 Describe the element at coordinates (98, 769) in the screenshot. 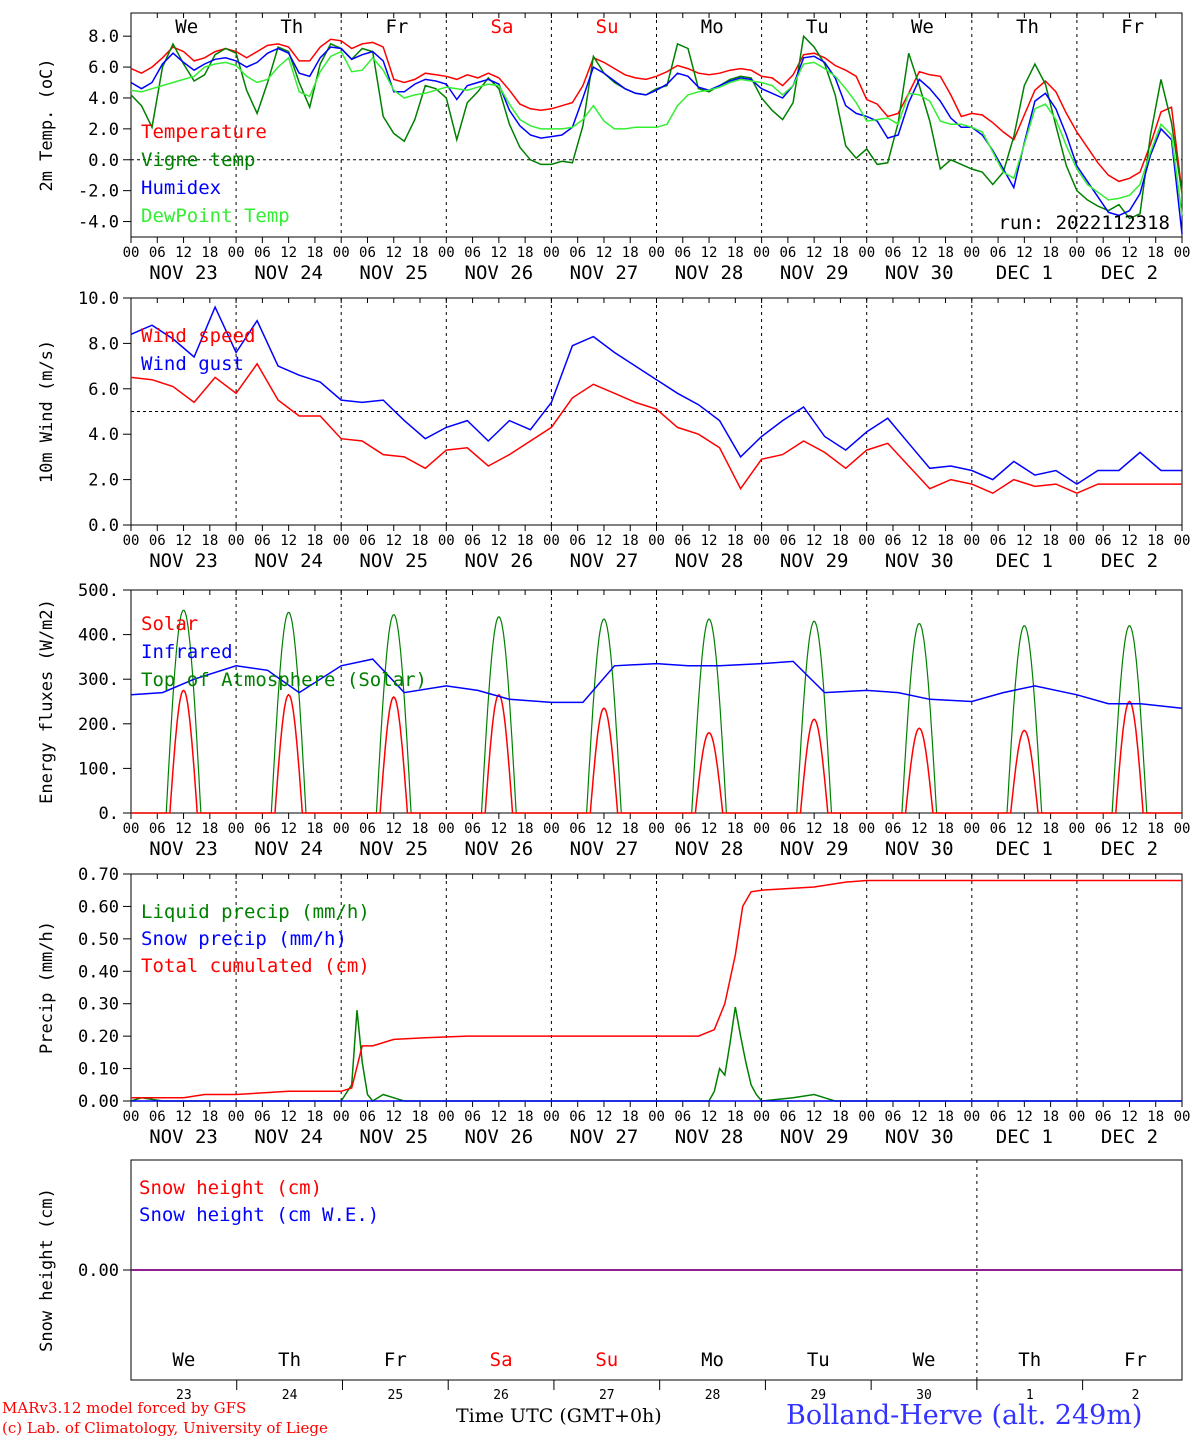

I see `y-tick-label: 100.` at that location.